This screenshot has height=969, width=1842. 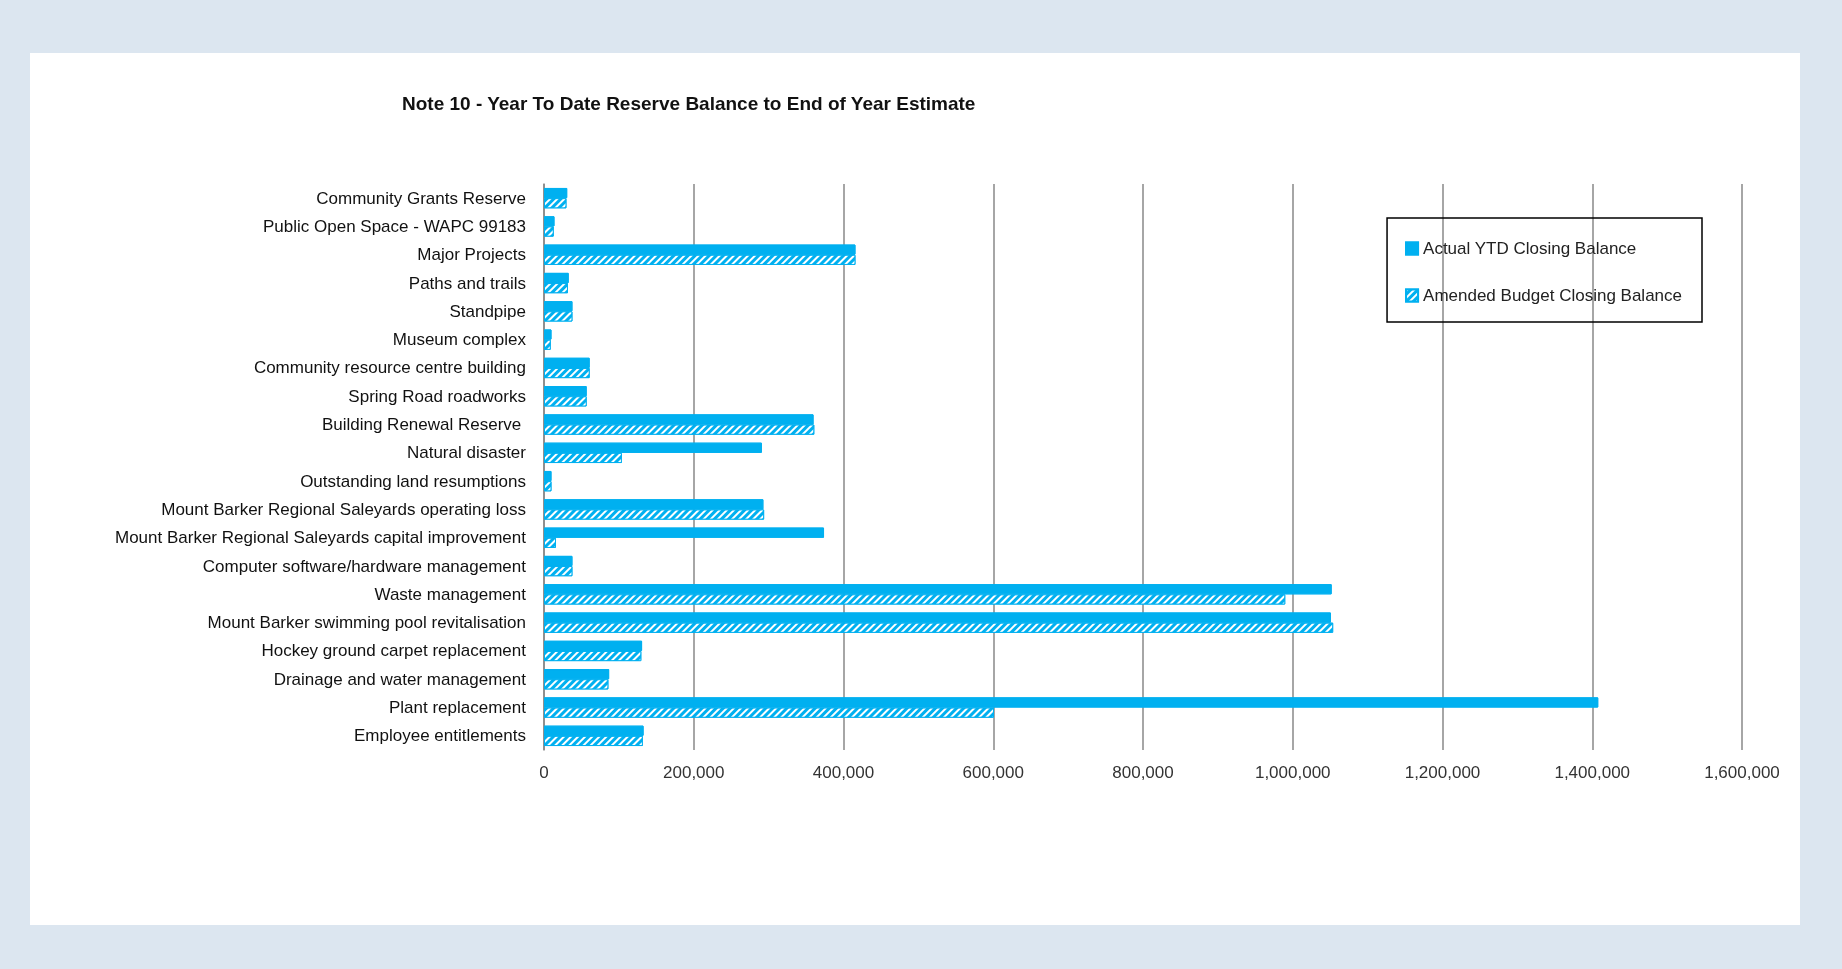 What do you see at coordinates (1552, 295) in the screenshot?
I see `legend-label: Amended Budget Closing Balance` at bounding box center [1552, 295].